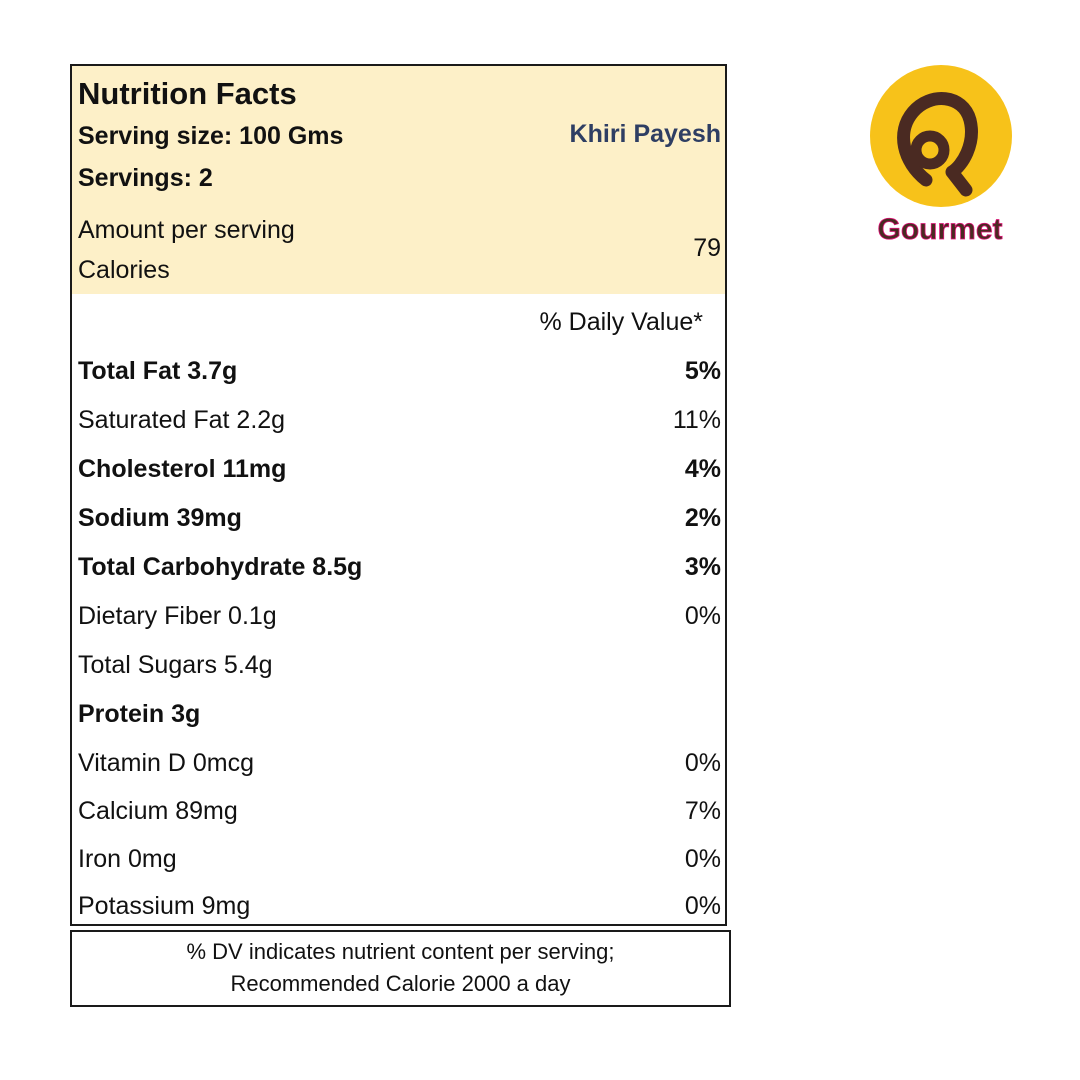  Describe the element at coordinates (702, 811) in the screenshot. I see `nutrient-daily-value: 7%` at that location.